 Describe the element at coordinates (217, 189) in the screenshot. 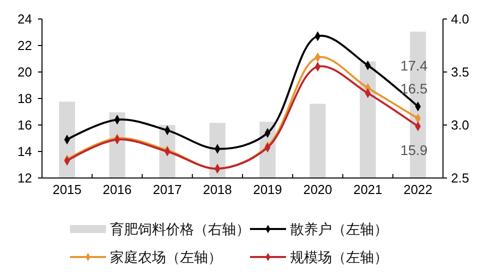

I see `x-tick-label: 2018` at that location.